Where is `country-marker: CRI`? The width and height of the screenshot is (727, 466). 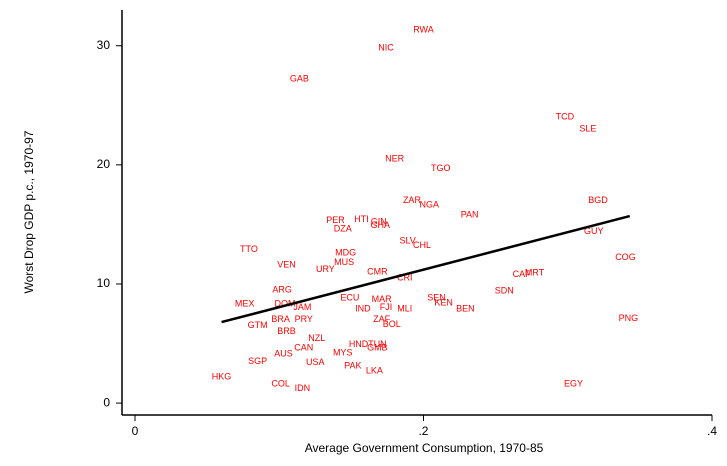 country-marker: CRI is located at coordinates (405, 277).